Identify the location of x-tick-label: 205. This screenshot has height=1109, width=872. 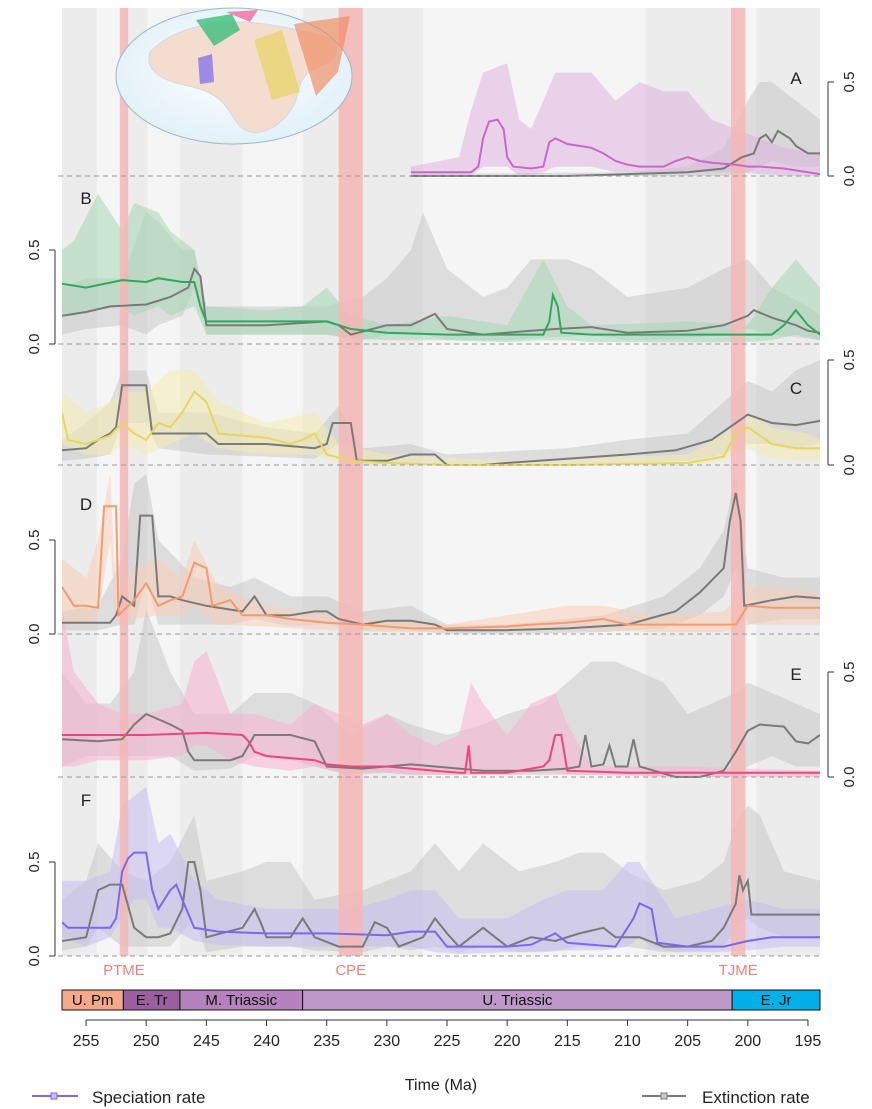
(687, 1041).